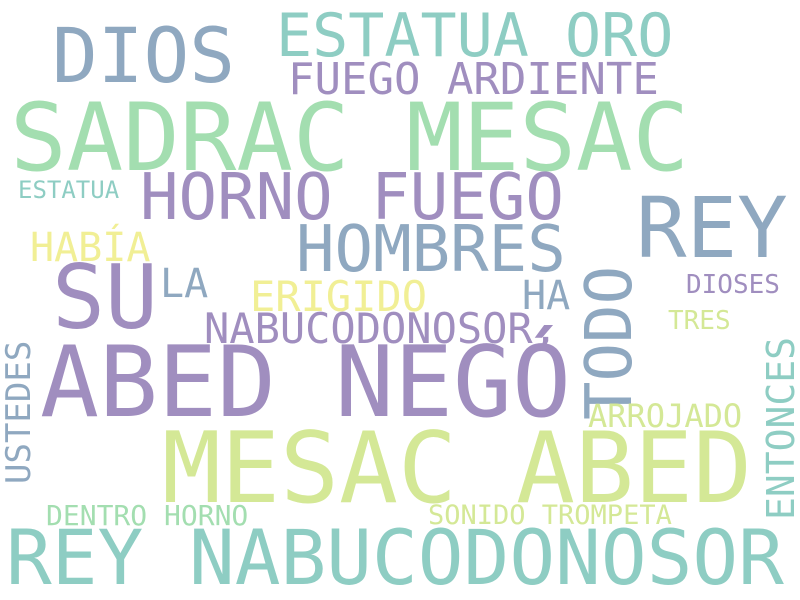  I want to click on word-habia: HABÍA, so click(90, 248).